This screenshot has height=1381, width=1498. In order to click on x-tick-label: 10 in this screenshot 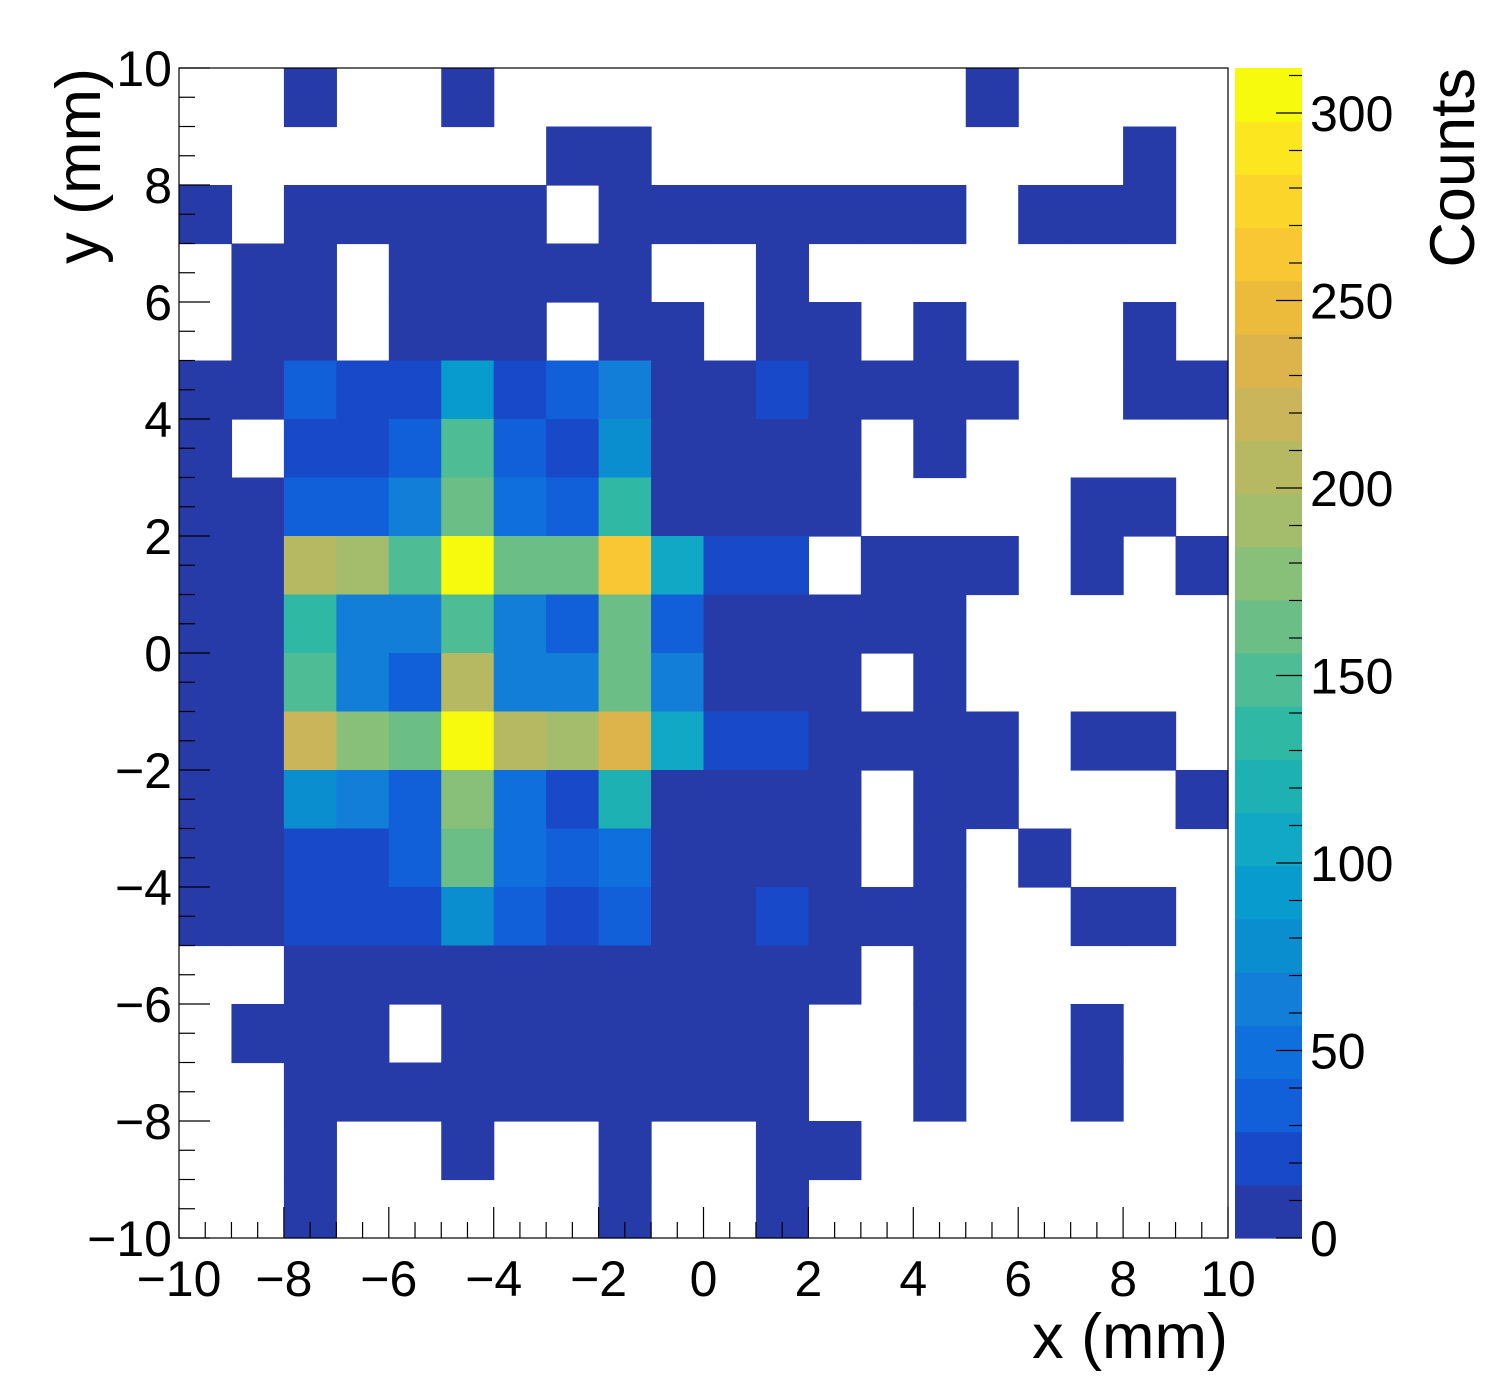, I will do `click(1228, 1279)`.